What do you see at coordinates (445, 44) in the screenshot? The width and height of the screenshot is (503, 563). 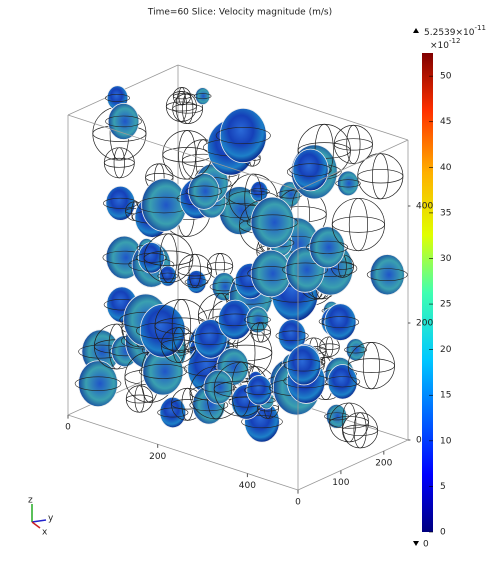 I see `colorbar-scale: ×10⁻¹²` at bounding box center [445, 44].